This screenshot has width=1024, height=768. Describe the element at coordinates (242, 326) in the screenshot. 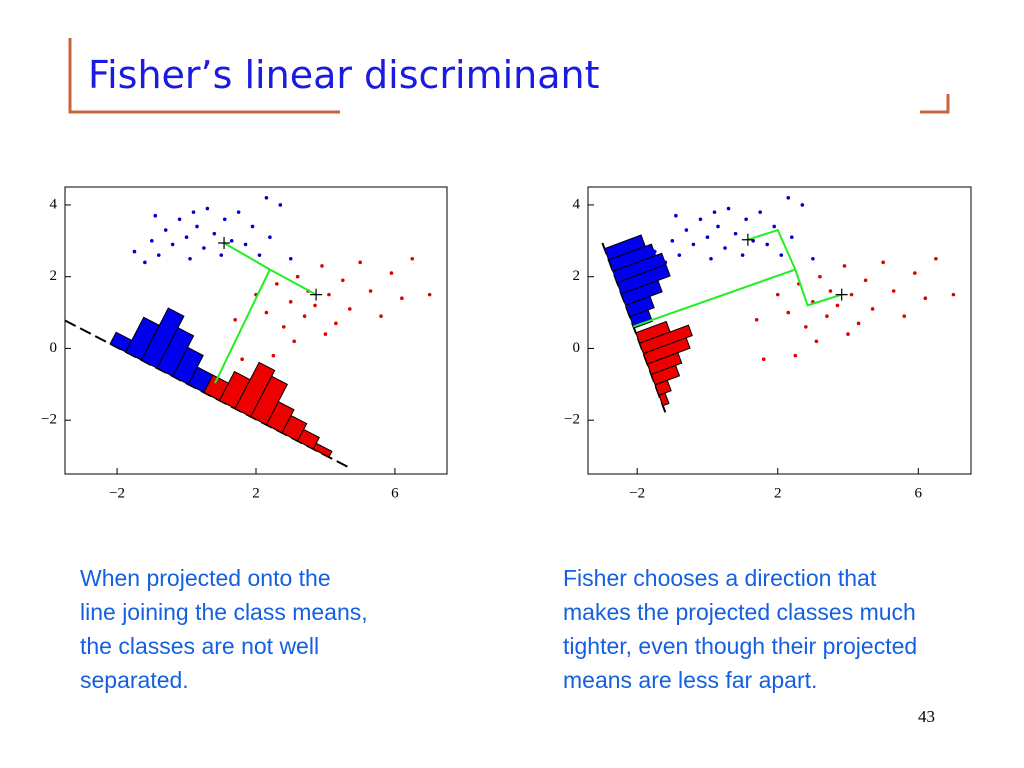

I see `mean-line` at that location.